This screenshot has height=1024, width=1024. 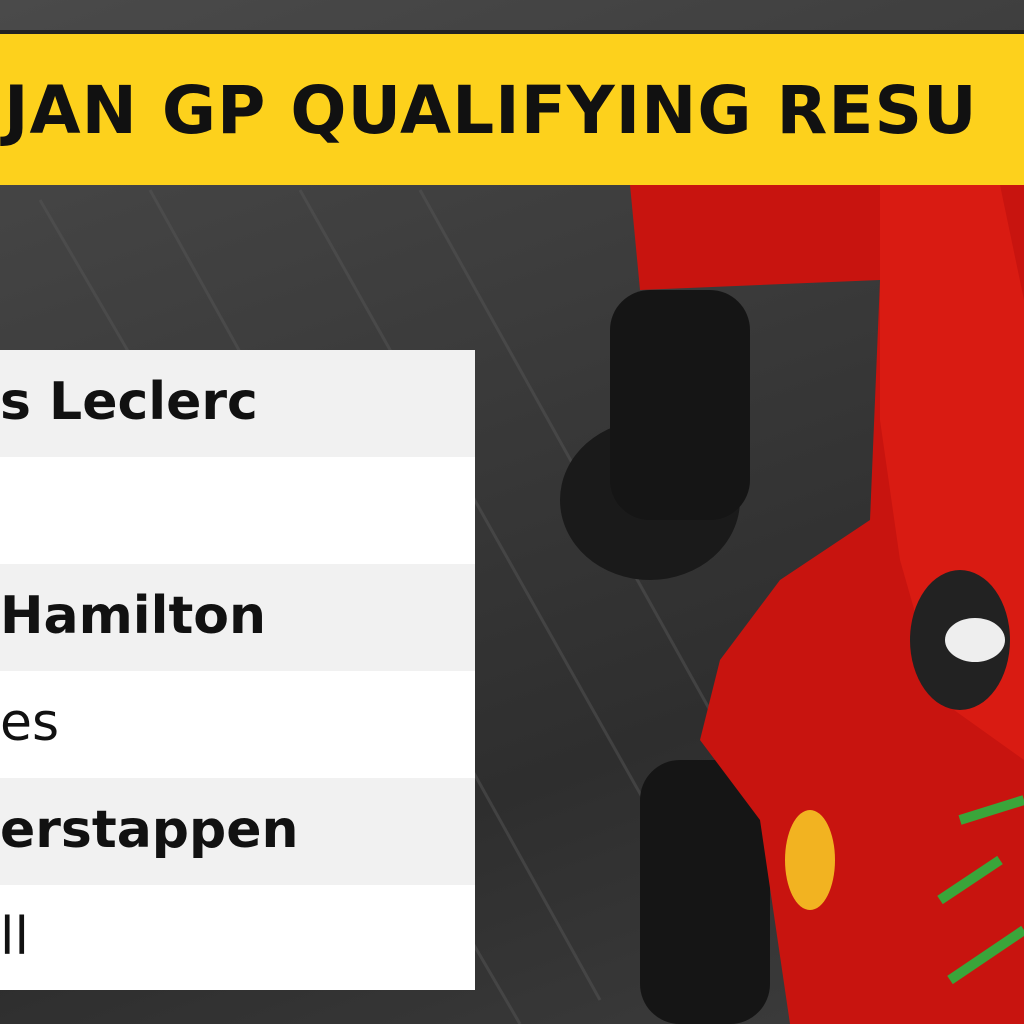 I want to click on driver-row: s Leclerc, so click(x=237, y=403).